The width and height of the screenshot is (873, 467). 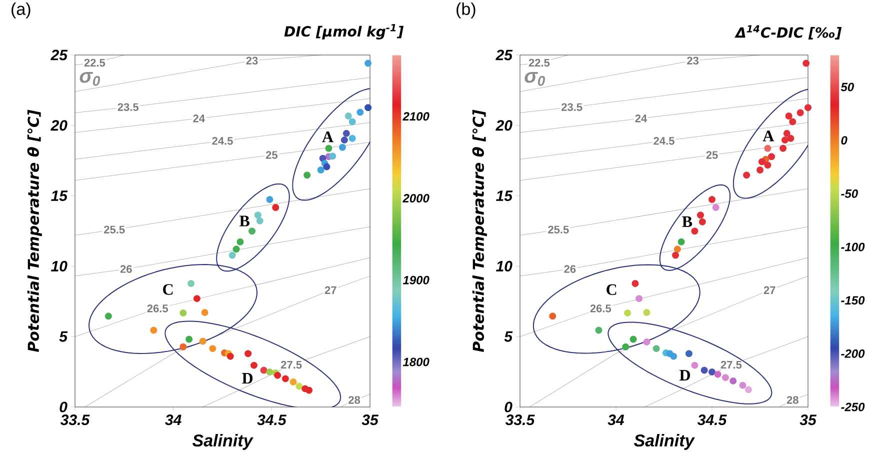 I want to click on color-bar-label: -250, so click(x=853, y=407).